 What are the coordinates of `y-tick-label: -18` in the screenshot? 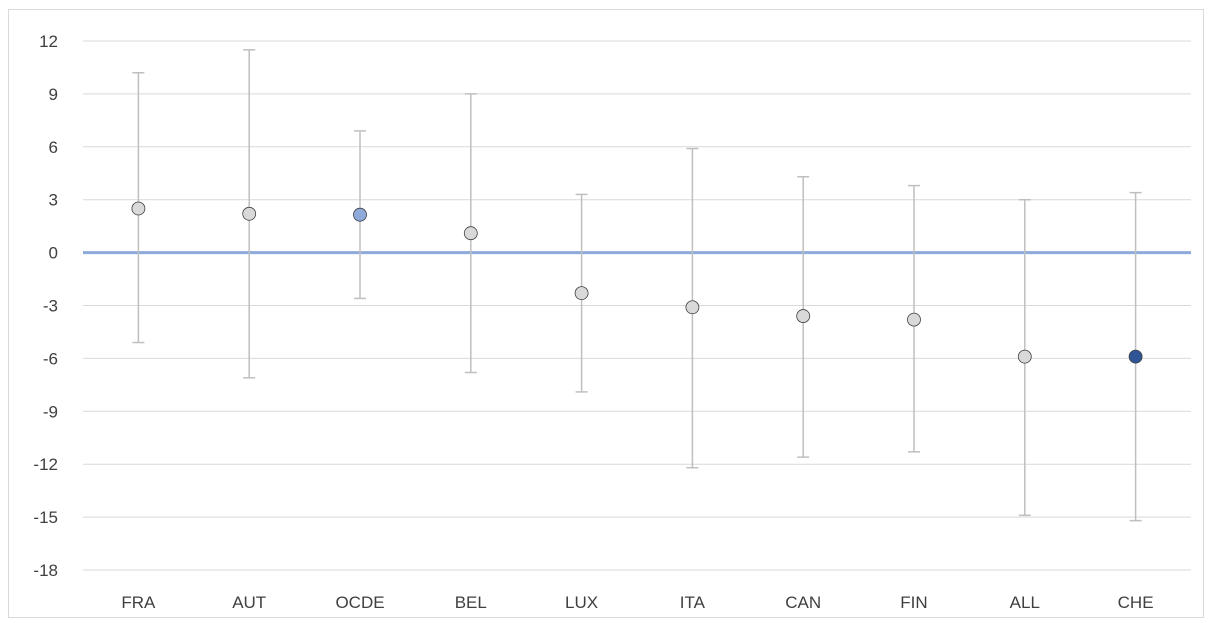 It's located at (45, 570).